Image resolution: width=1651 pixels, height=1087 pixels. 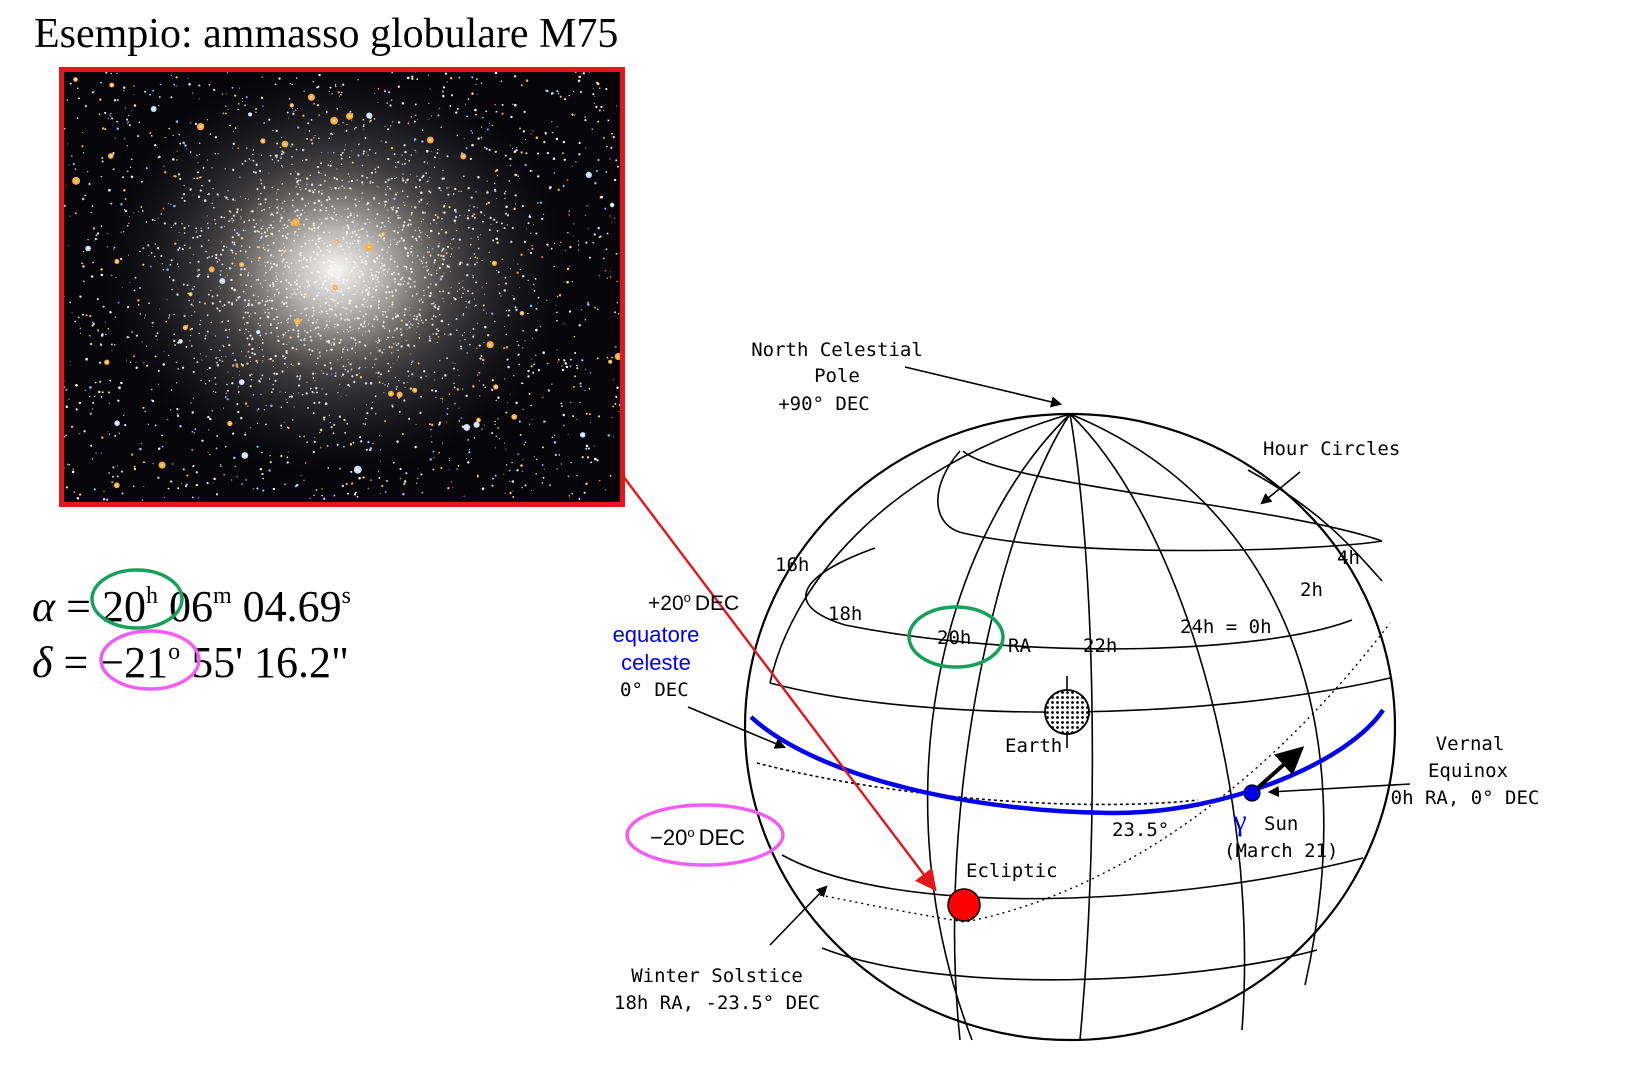 What do you see at coordinates (666, 603) in the screenshot?
I see `plus20-dec-value: +20` at bounding box center [666, 603].